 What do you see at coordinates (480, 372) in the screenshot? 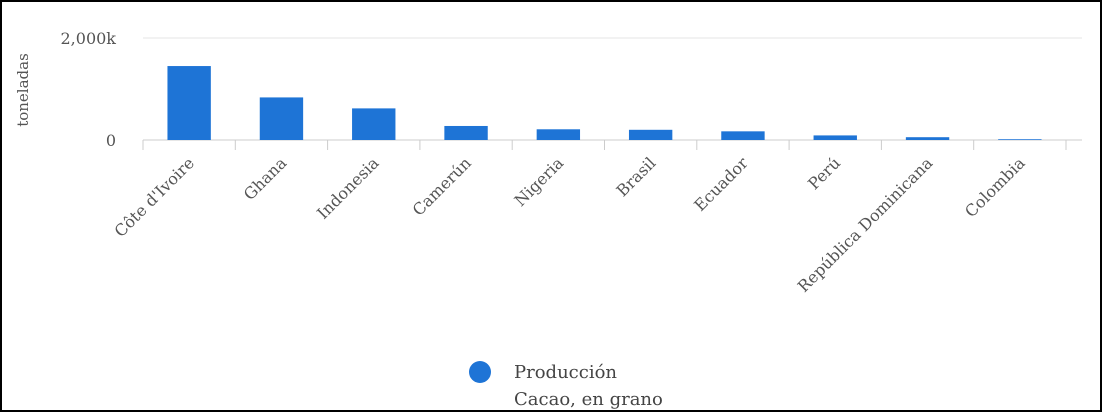
I see `legend-marker` at bounding box center [480, 372].